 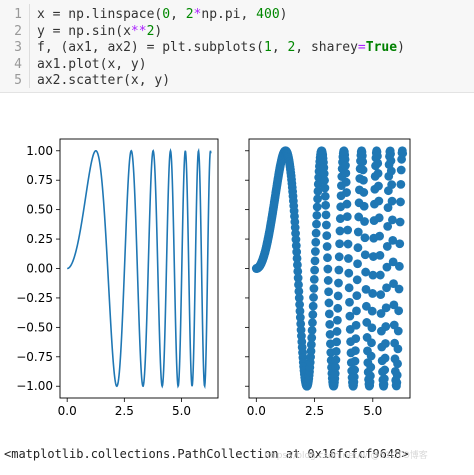 What do you see at coordinates (381, 47) in the screenshot?
I see `code-token: True` at bounding box center [381, 47].